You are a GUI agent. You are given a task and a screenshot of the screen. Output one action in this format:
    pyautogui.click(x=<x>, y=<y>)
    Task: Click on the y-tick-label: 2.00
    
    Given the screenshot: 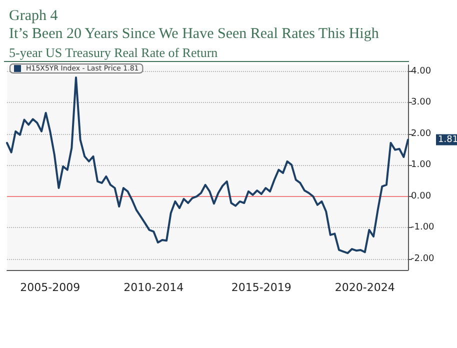 What is the action you would take?
    pyautogui.click(x=421, y=133)
    